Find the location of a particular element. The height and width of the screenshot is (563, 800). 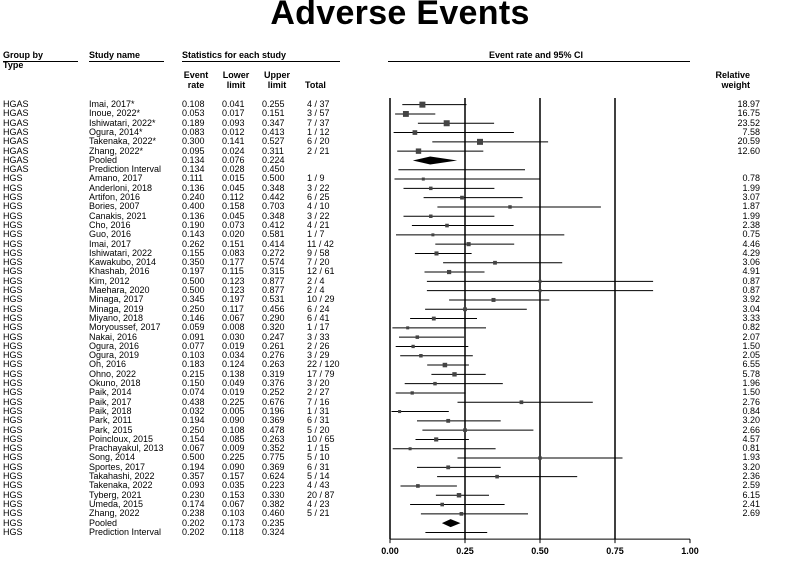

lower-limit-cell: 0.049 is located at coordinates (233, 383).